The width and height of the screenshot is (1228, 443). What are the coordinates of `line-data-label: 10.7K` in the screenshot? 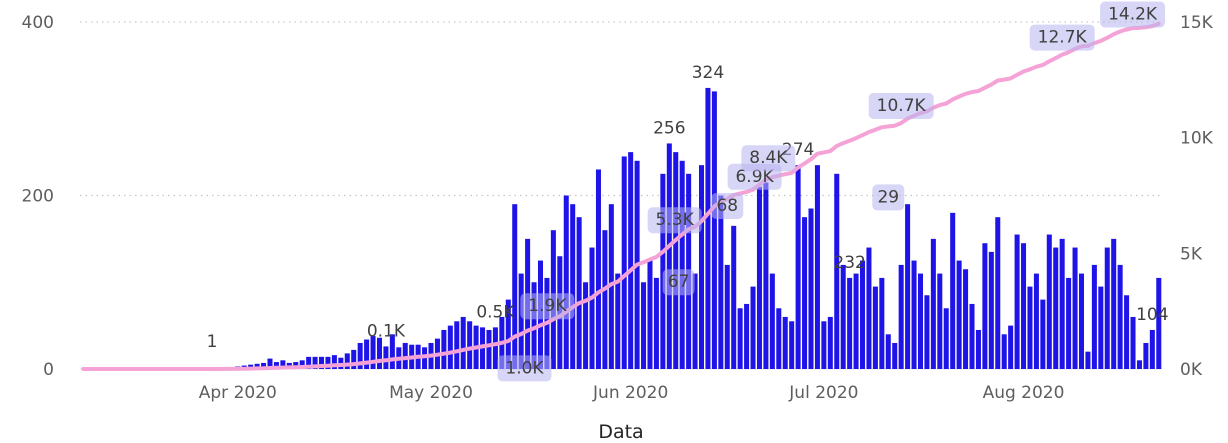 It's located at (902, 106).